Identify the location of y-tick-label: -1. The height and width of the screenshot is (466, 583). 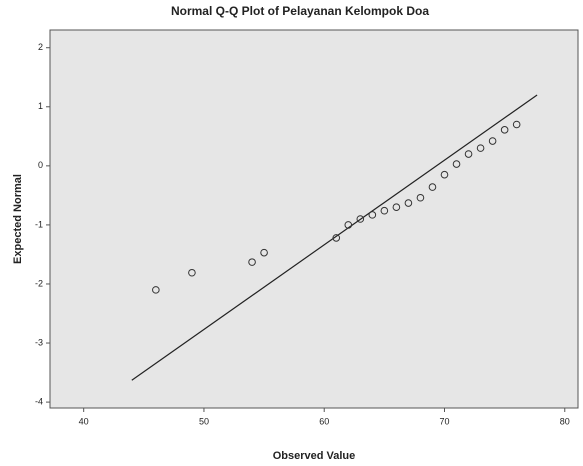
(39, 224).